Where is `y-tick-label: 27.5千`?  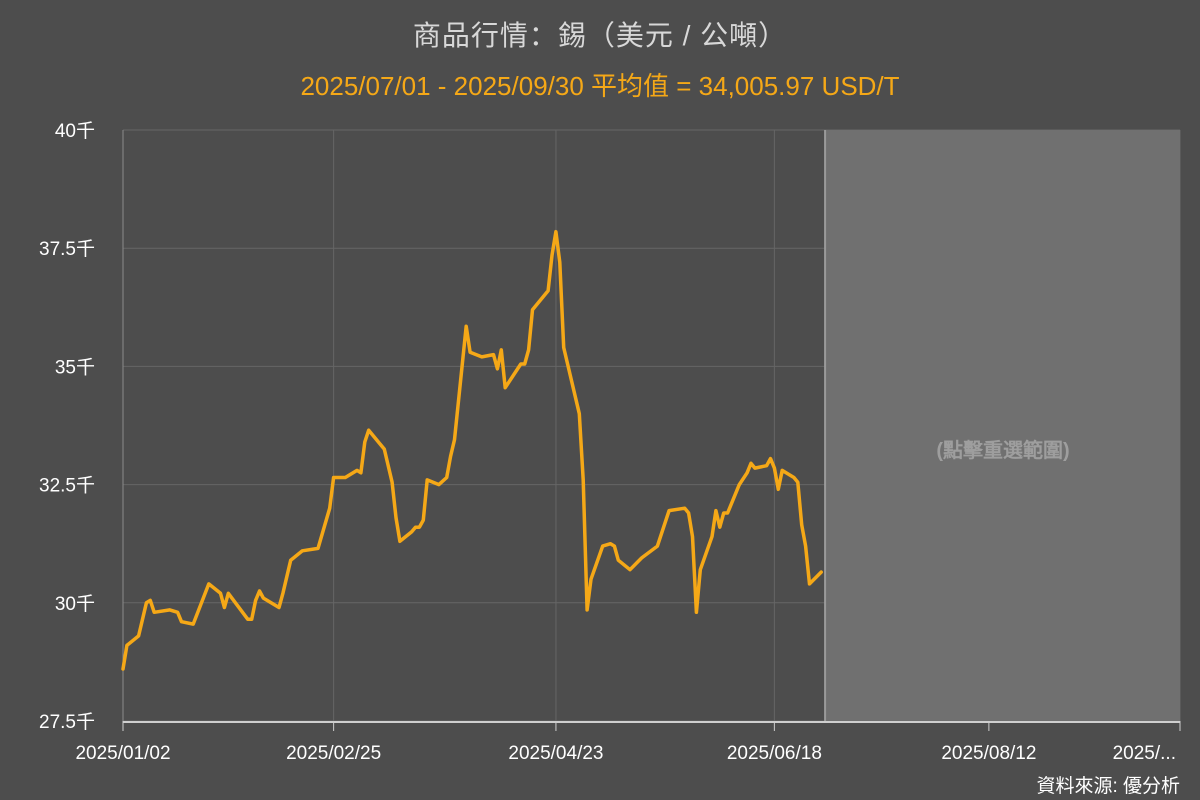
y-tick-label: 27.5千 is located at coordinates (67, 722).